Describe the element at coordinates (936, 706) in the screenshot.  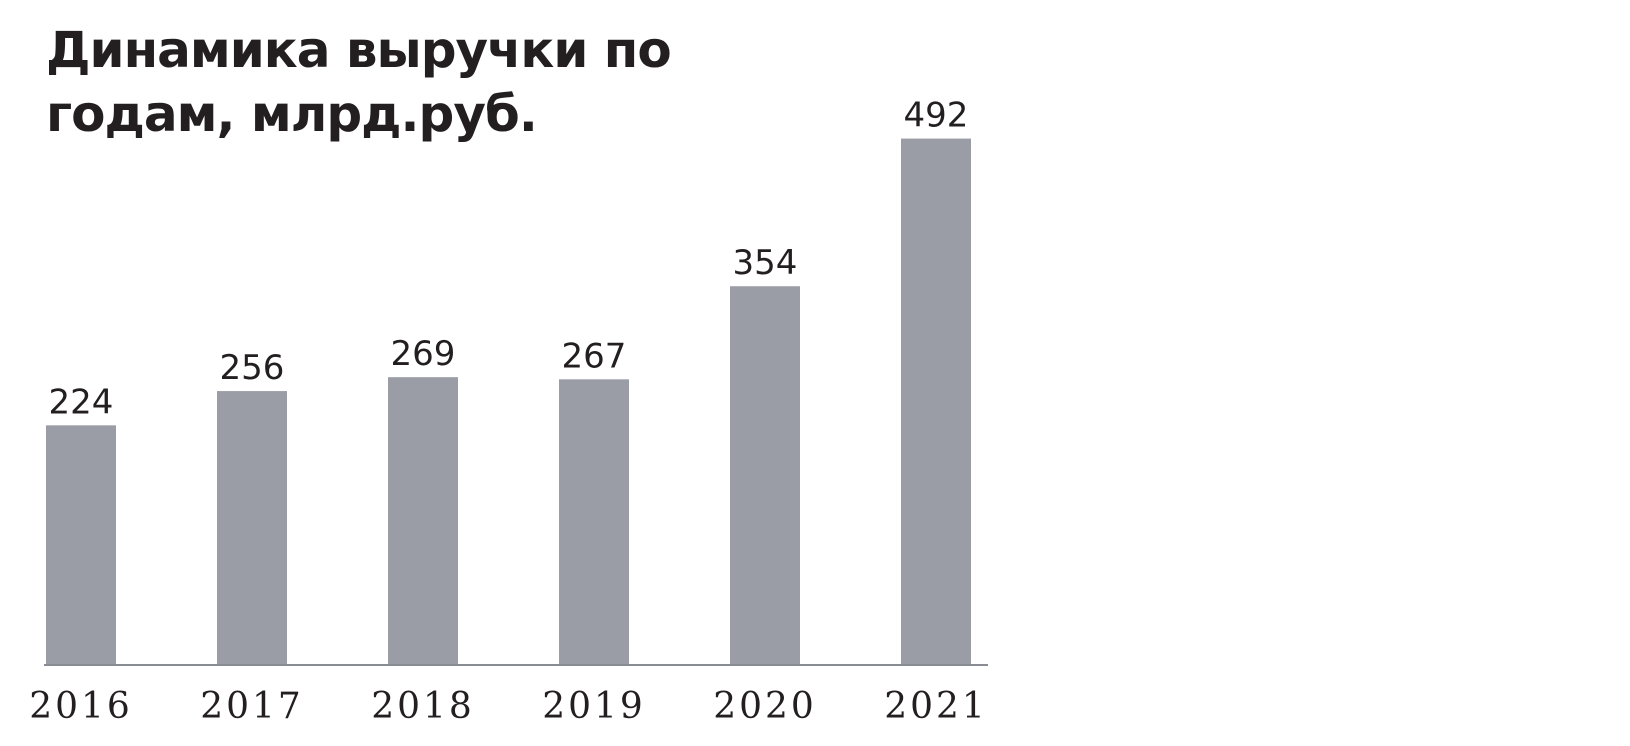
I see `x-tick-label: 2021` at that location.